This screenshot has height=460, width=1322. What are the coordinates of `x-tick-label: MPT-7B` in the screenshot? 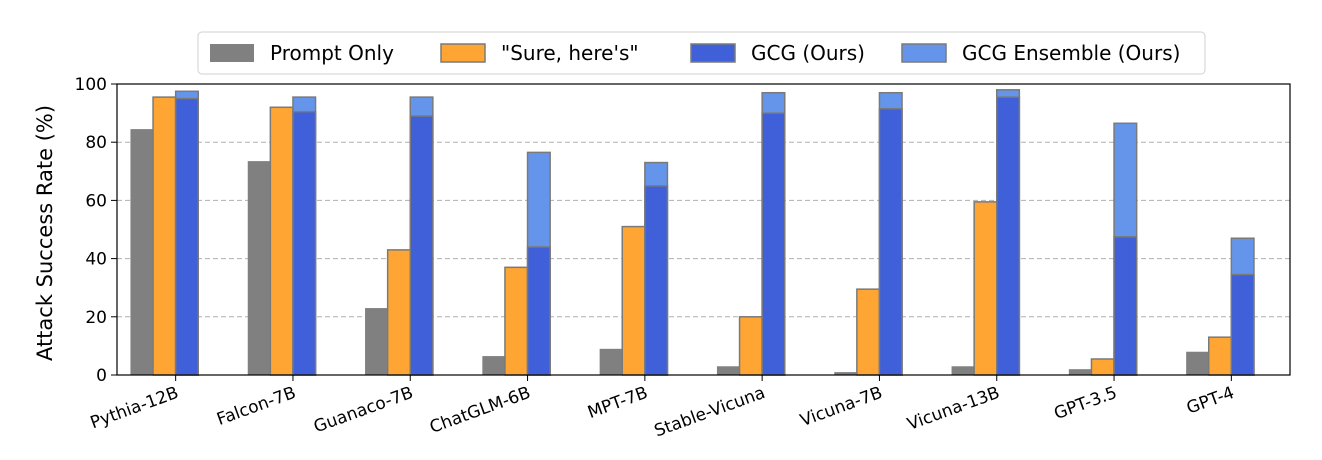 It's located at (617, 403).